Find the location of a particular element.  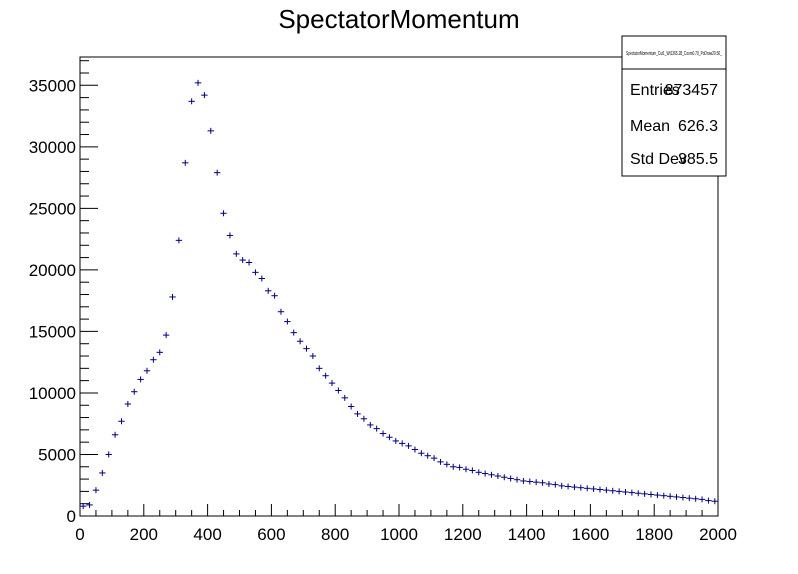

y-tick-label: 30000 is located at coordinates (52, 147).